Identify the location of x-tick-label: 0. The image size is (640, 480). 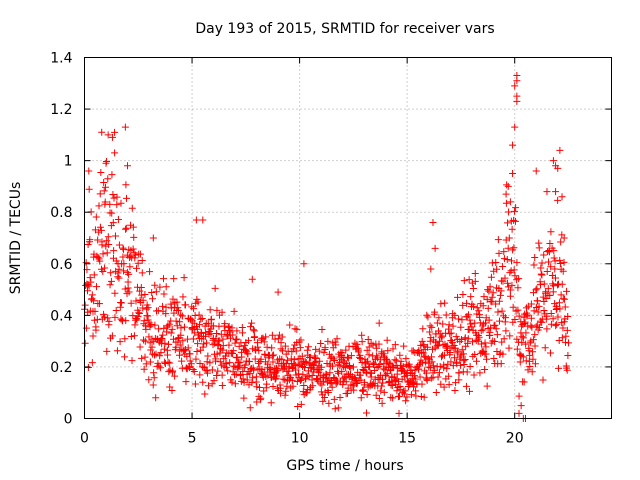
(84, 439).